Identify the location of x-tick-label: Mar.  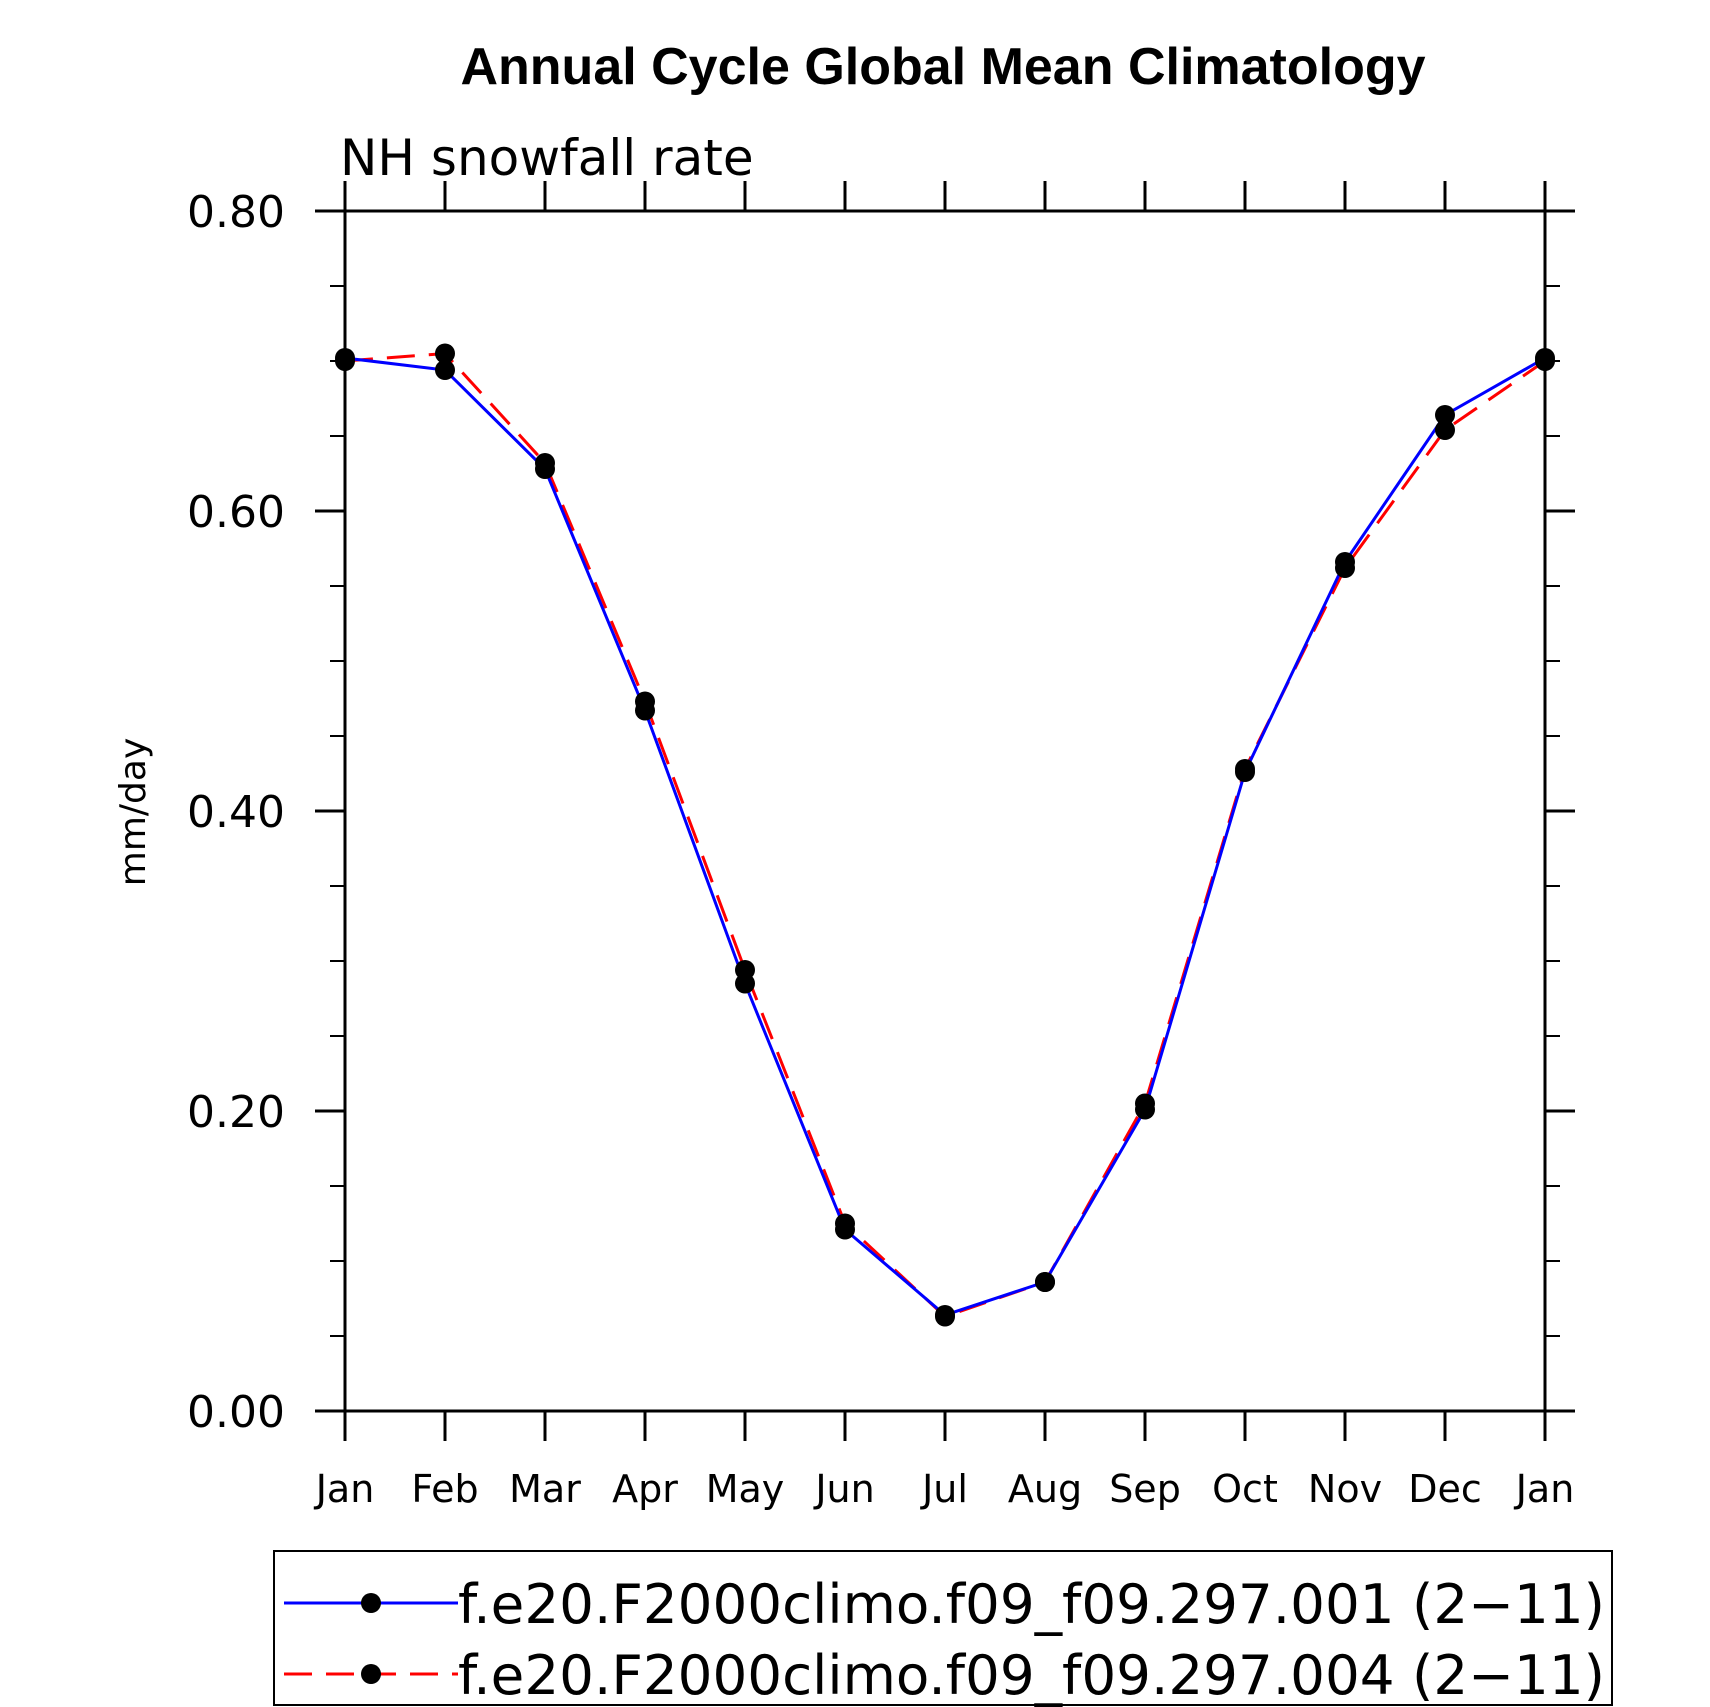
(545, 1489).